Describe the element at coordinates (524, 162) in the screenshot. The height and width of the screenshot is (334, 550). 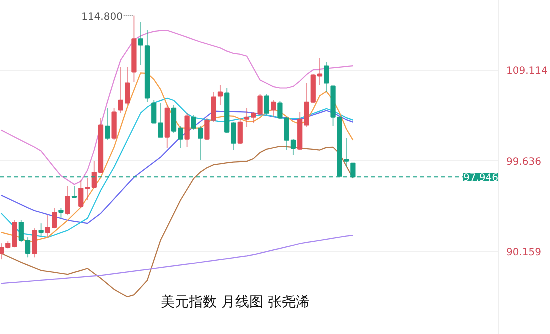
I see `y-tick-label: 99.636` at that location.